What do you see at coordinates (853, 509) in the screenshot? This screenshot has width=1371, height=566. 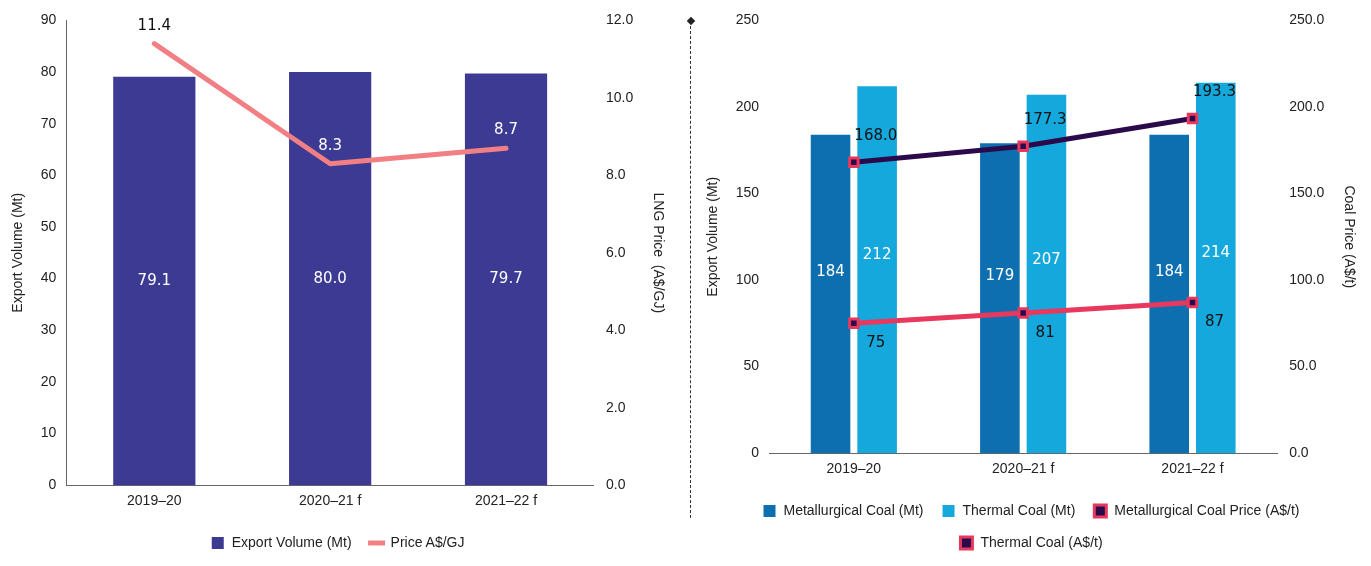 I see `legend-label: Metallurgical Coal (Mt)` at bounding box center [853, 509].